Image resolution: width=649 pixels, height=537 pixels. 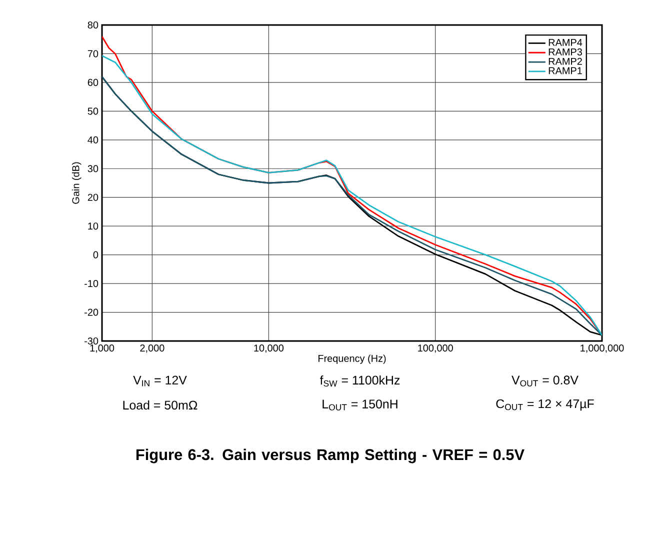 I want to click on y-axis-title: Gain (dB), so click(x=77, y=183).